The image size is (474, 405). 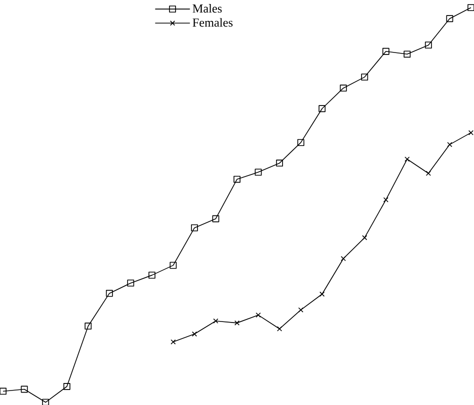 What do you see at coordinates (212, 22) in the screenshot?
I see `legend-label: Females` at bounding box center [212, 22].